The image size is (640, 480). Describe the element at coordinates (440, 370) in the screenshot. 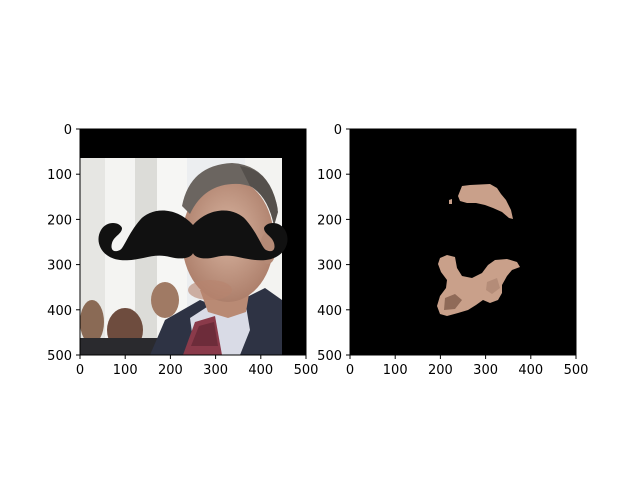

I see `right-x-tick-label: 200` at that location.